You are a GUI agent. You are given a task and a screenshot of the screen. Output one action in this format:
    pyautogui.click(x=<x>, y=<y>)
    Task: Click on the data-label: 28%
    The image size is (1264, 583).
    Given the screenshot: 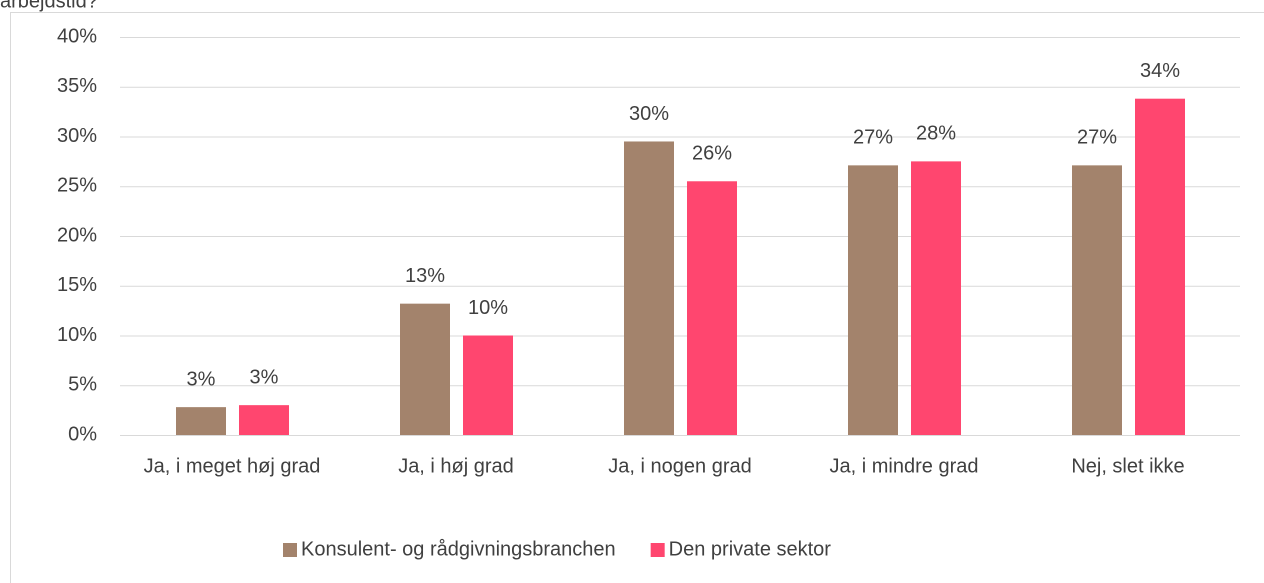 What is the action you would take?
    pyautogui.click(x=936, y=134)
    